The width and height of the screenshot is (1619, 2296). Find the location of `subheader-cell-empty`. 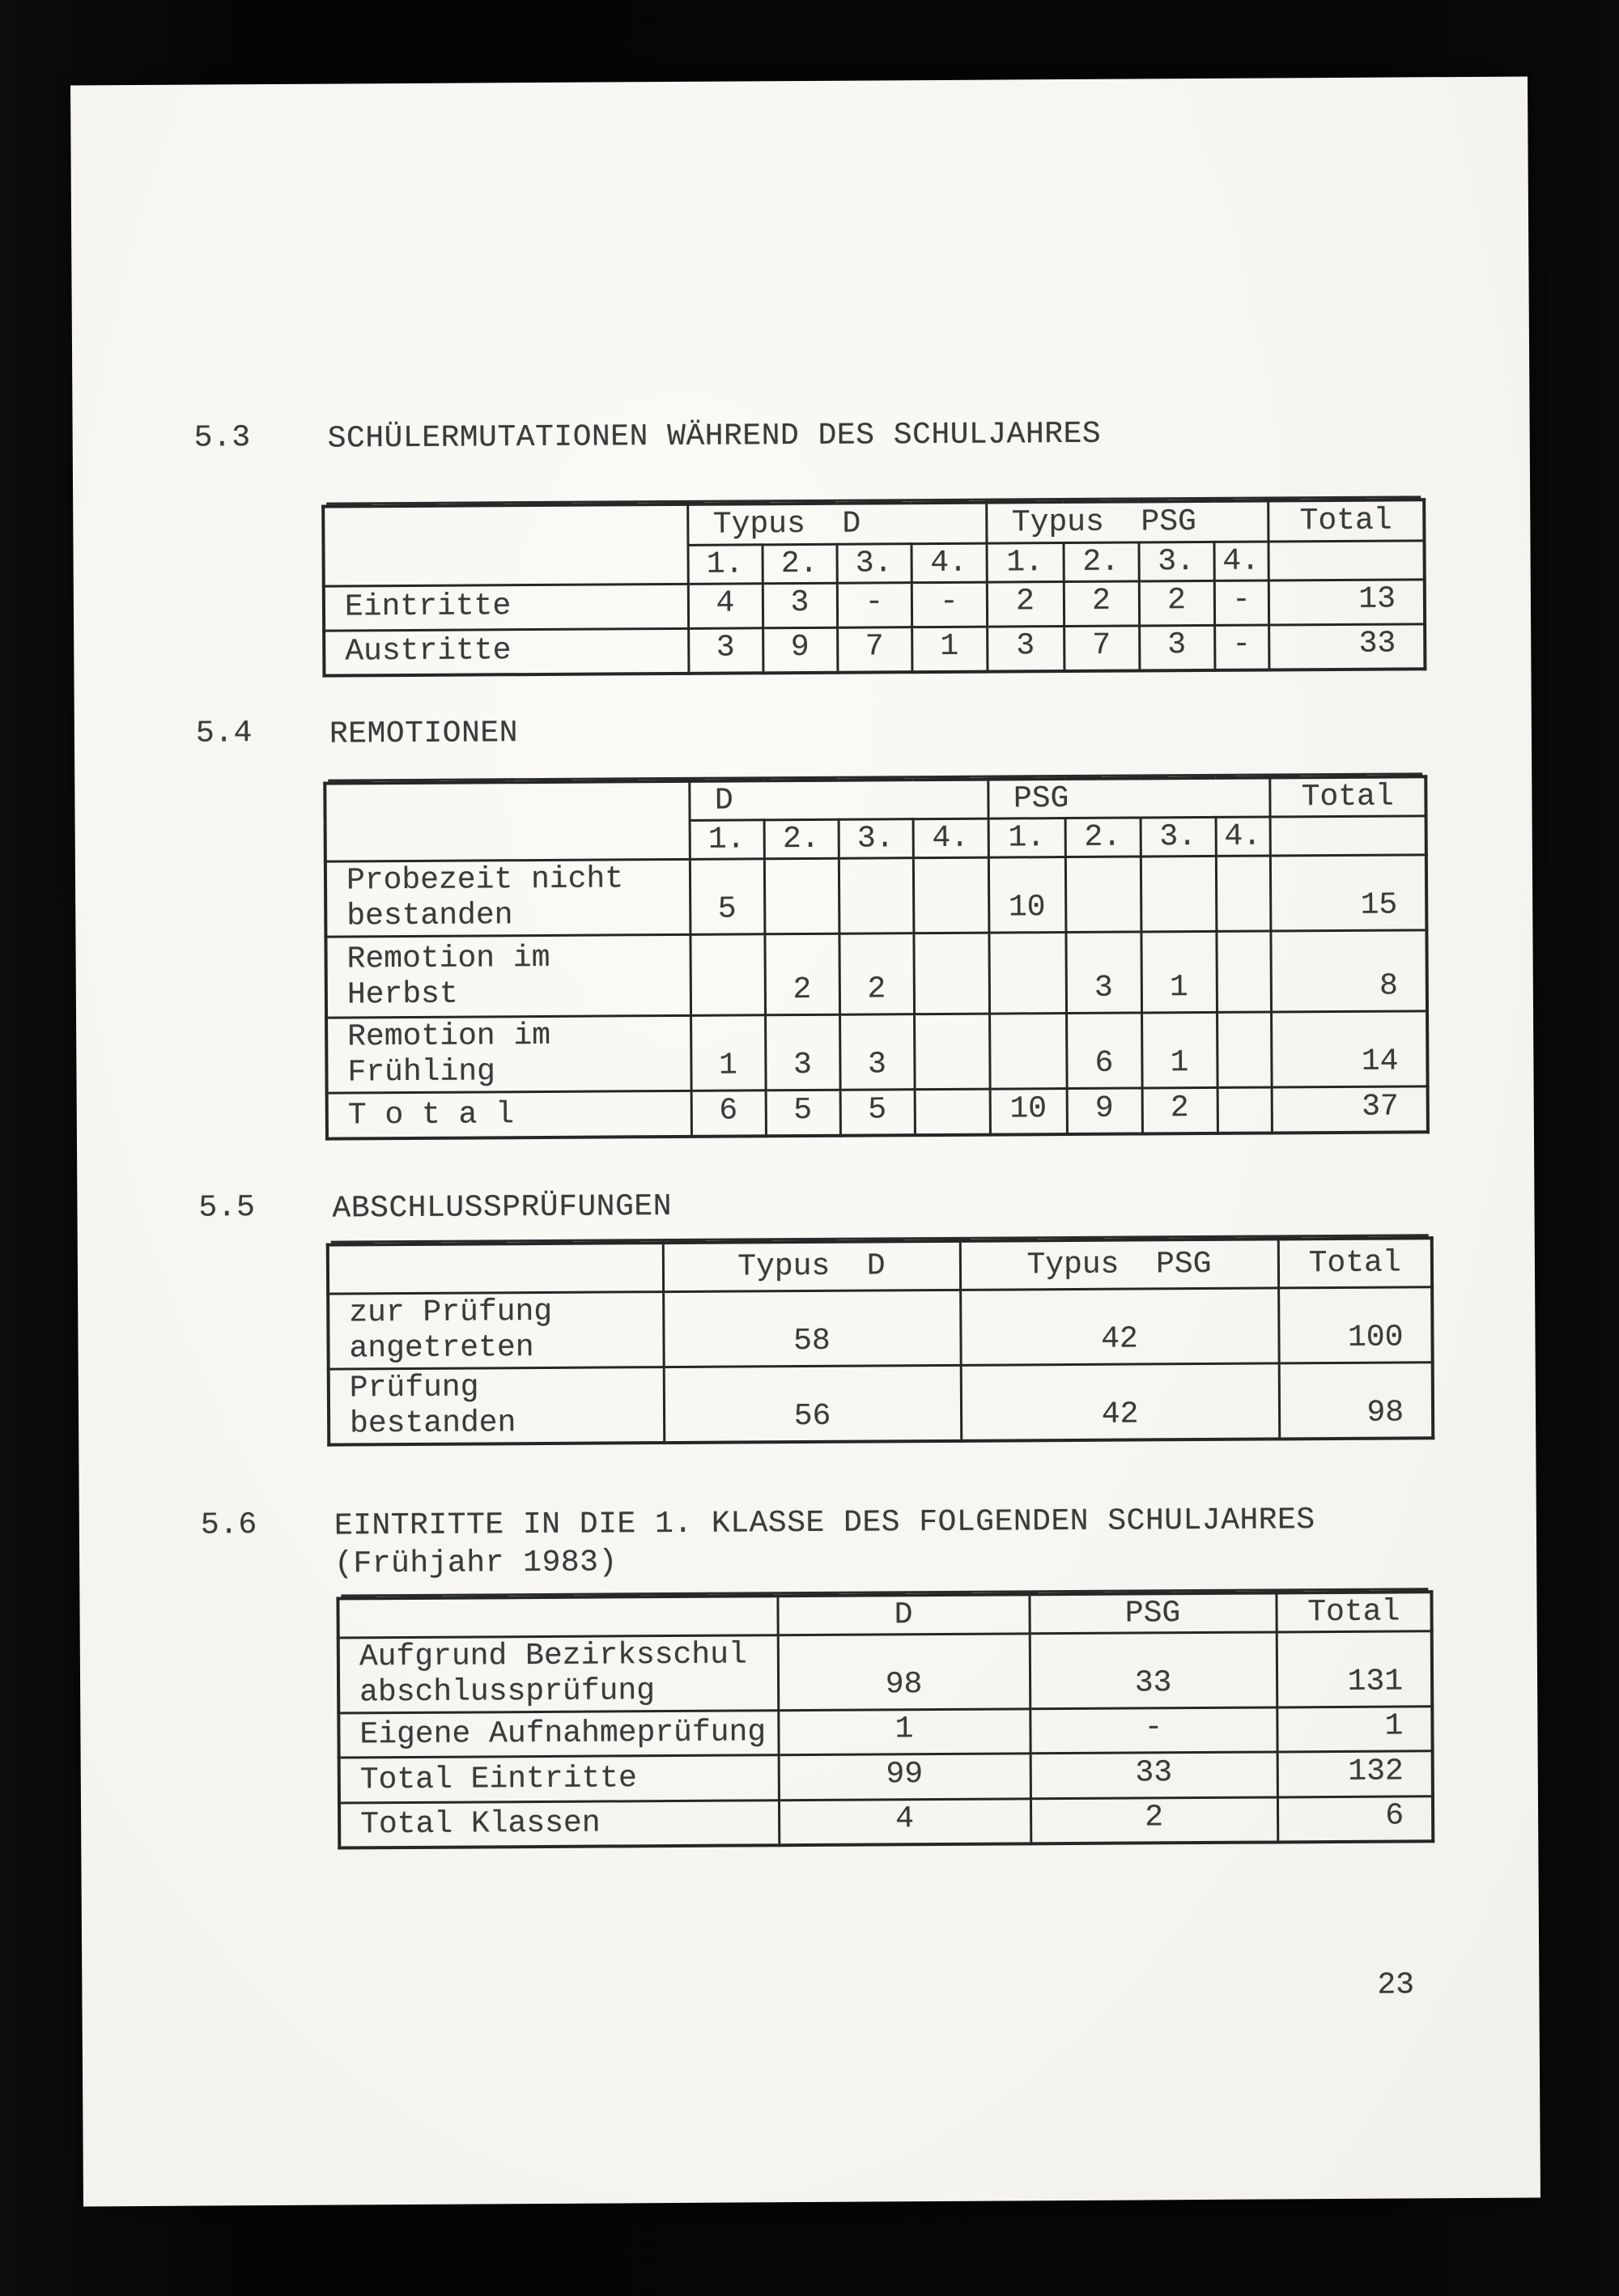

subheader-cell-empty is located at coordinates (1347, 560).